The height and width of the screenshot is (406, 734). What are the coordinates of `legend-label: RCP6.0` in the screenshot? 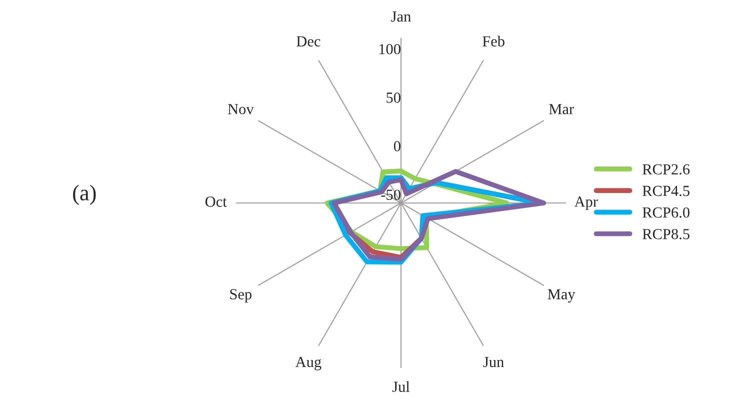 It's located at (666, 212).